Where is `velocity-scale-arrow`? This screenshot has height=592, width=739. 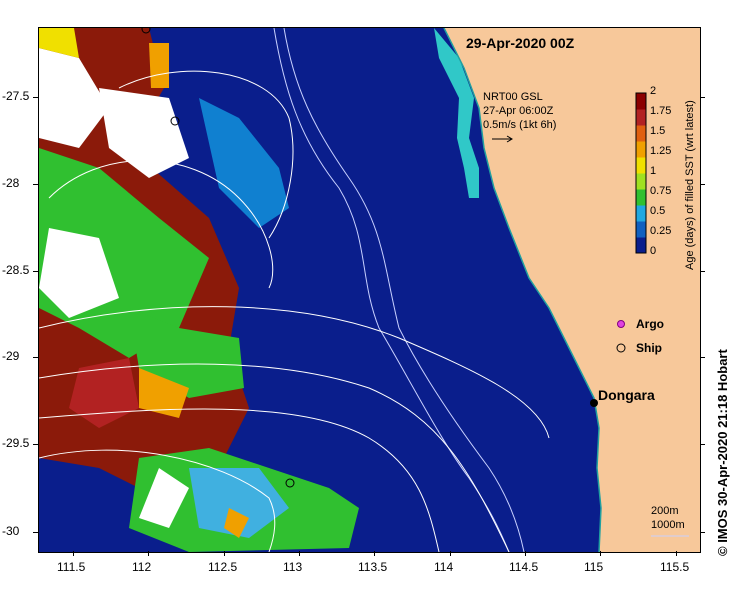 velocity-scale-arrow is located at coordinates (502, 139).